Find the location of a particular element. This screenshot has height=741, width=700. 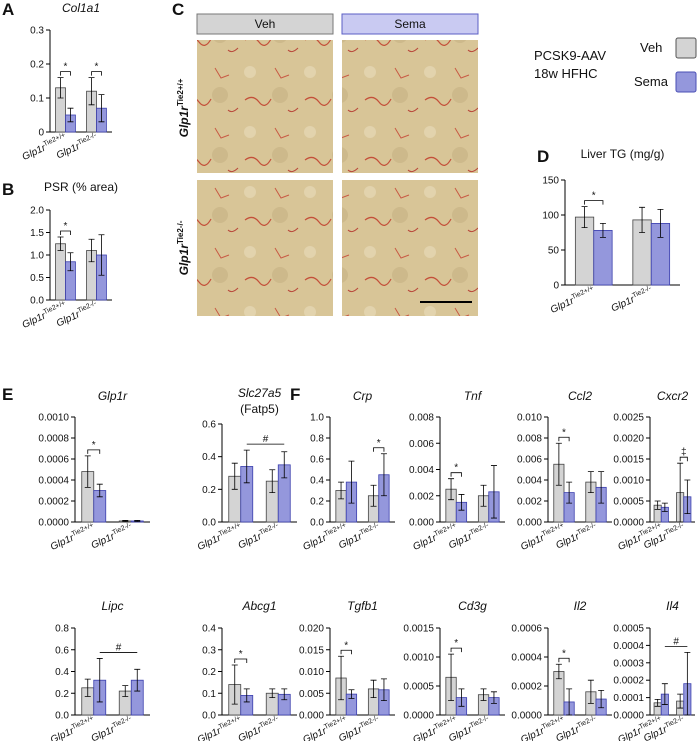

legend-label: Sema is located at coordinates (651, 81).